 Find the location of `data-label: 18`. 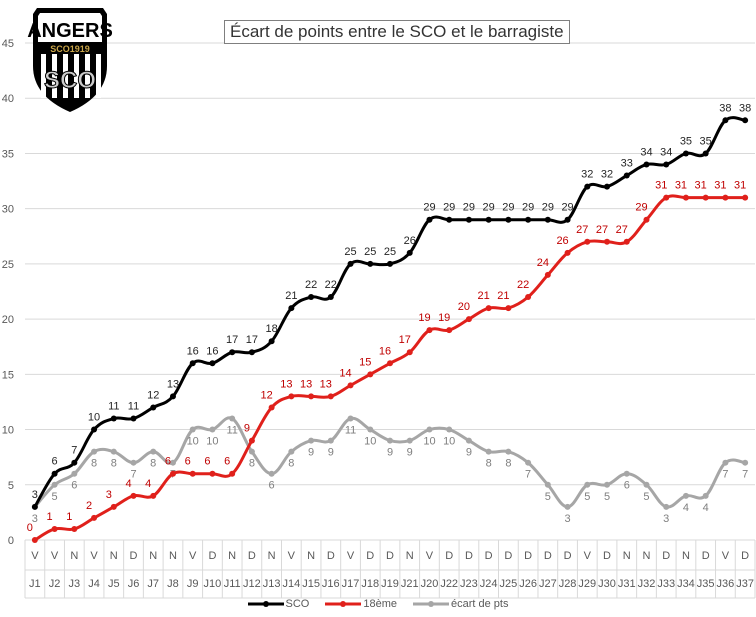

data-label: 18 is located at coordinates (271, 329).